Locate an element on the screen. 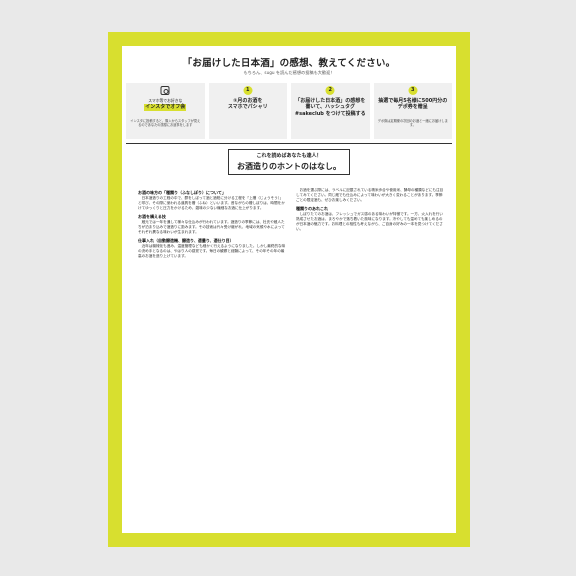 The height and width of the screenshot is (576, 576). step-1: 1 ①月のお酒を スマホでパシャリ is located at coordinates (247, 111).